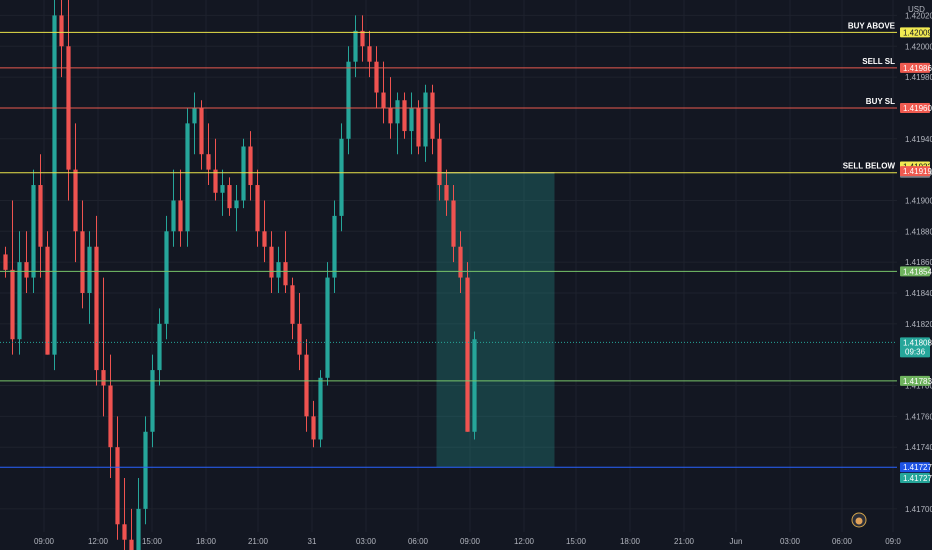  I want to click on level-price-tag: 1.42009, so click(917, 32).